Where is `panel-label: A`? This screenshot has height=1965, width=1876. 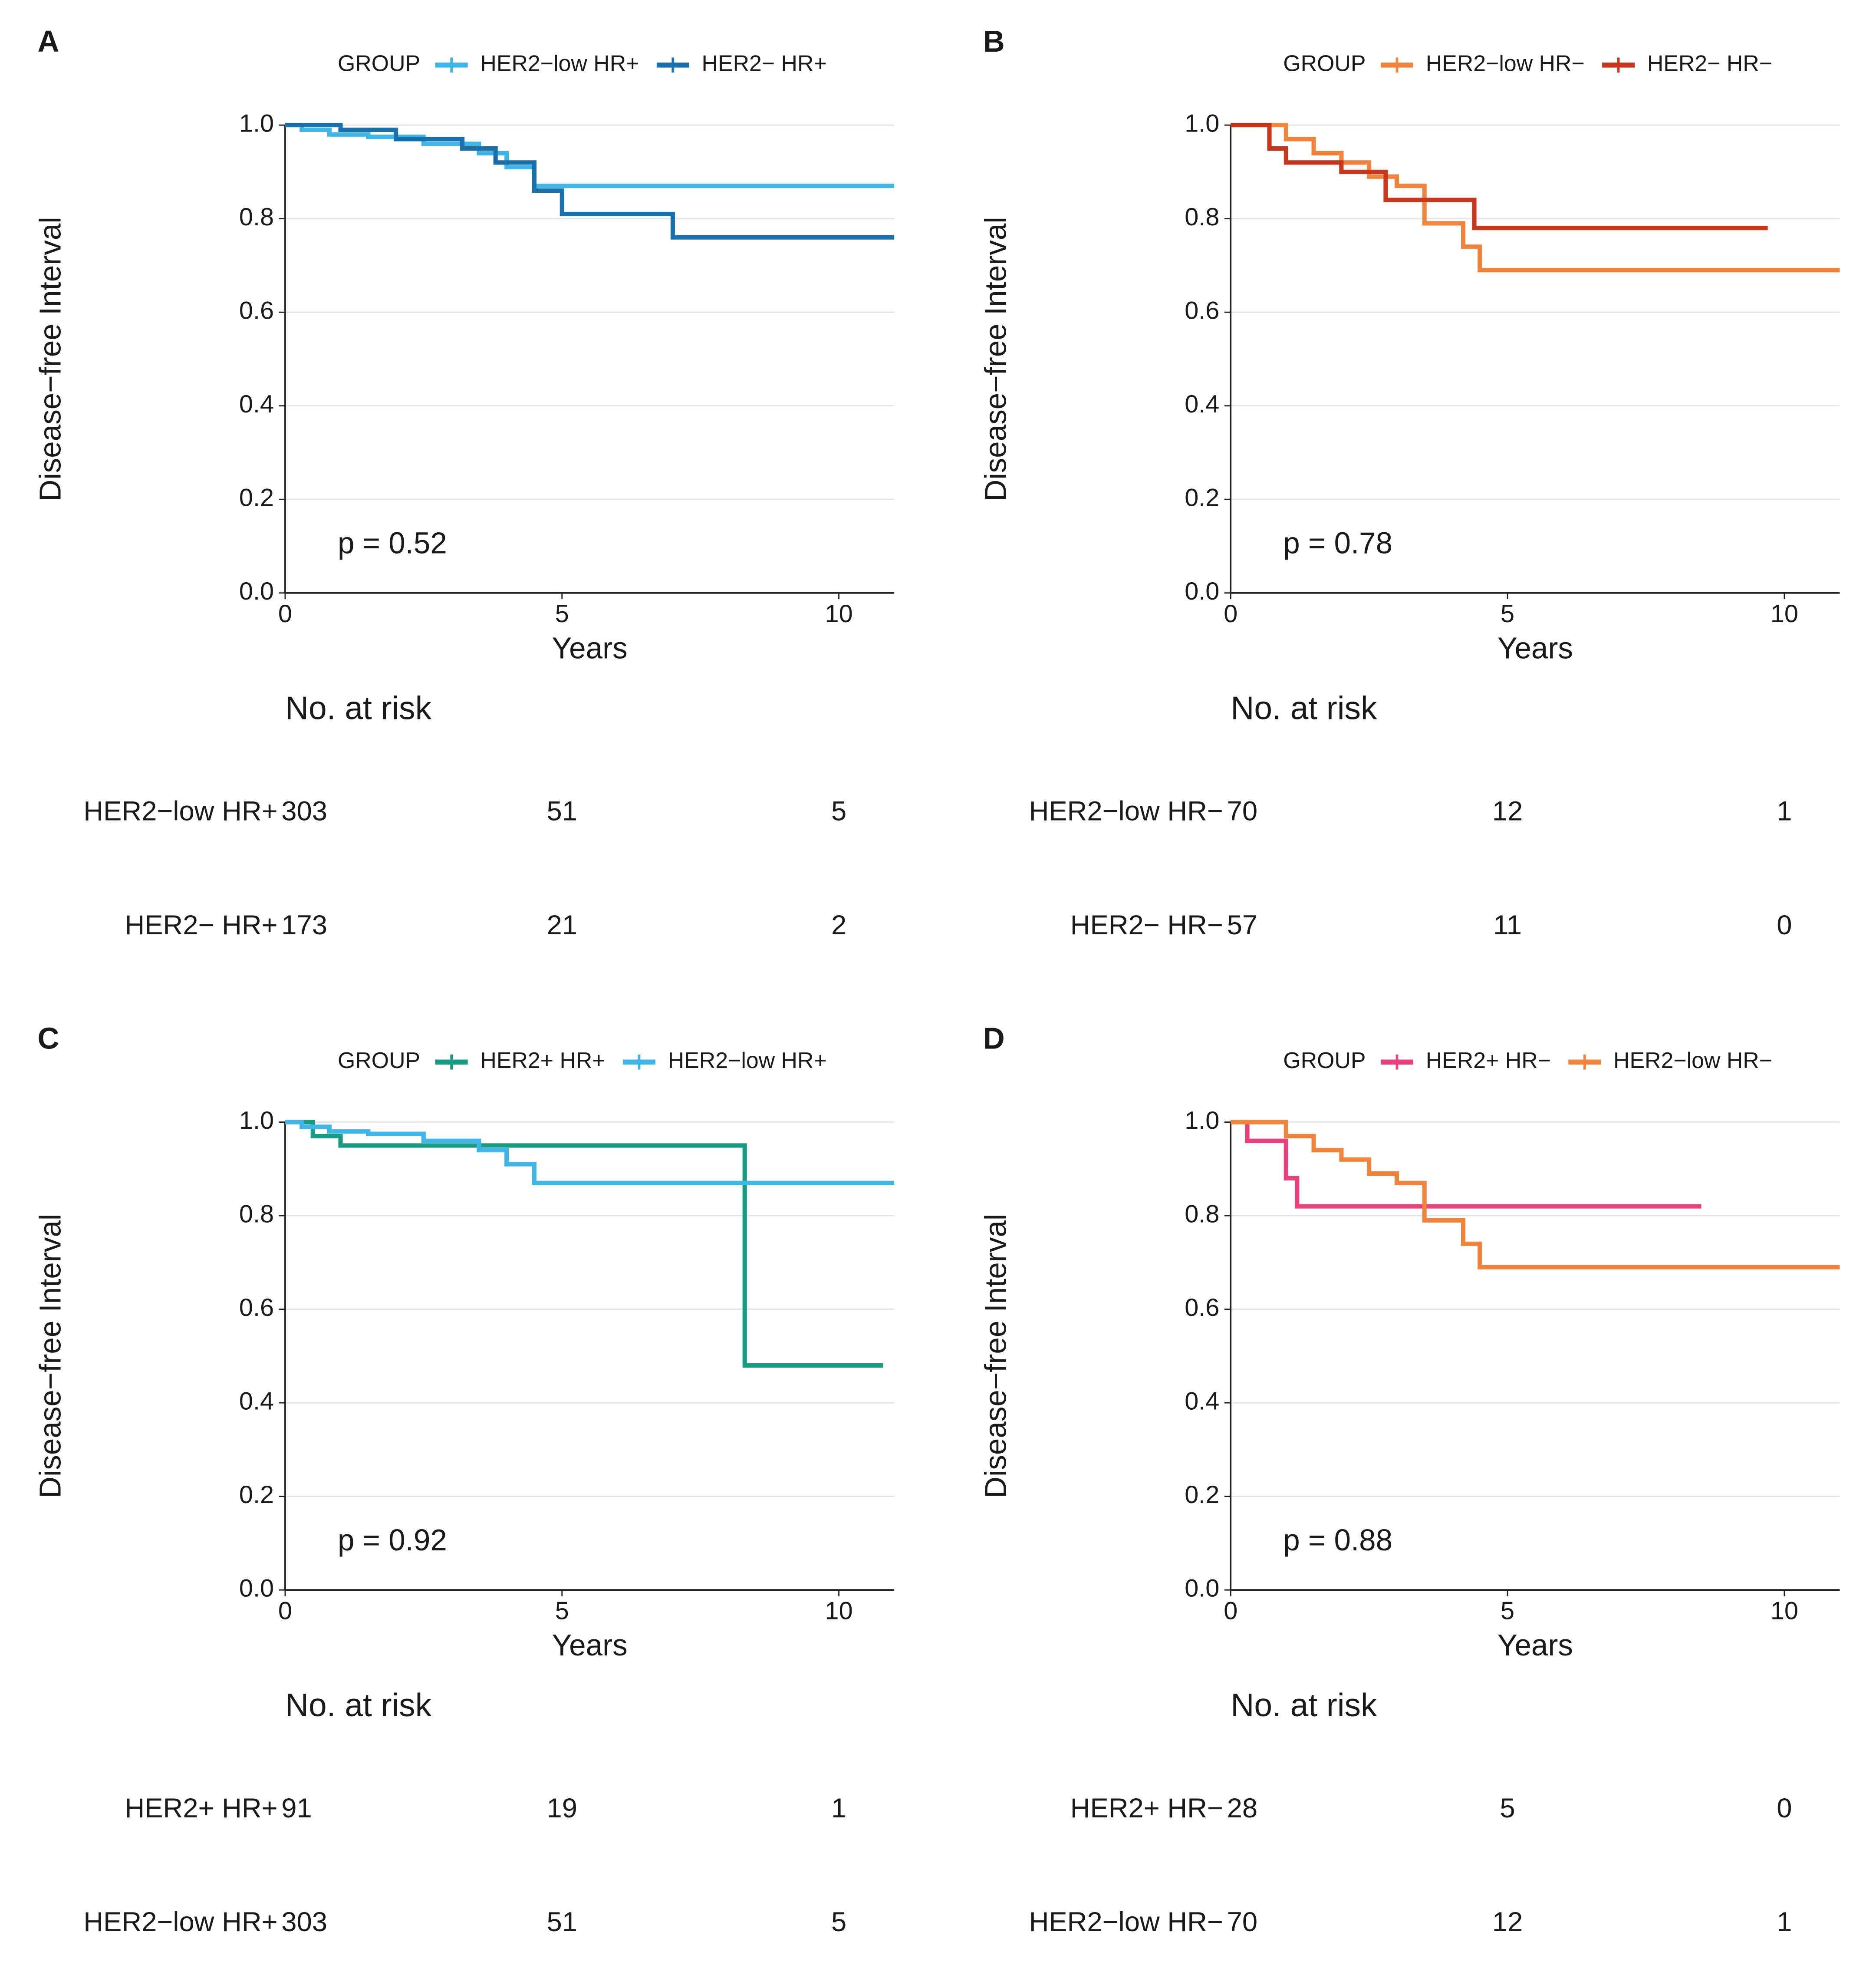 panel-label: A is located at coordinates (48, 41).